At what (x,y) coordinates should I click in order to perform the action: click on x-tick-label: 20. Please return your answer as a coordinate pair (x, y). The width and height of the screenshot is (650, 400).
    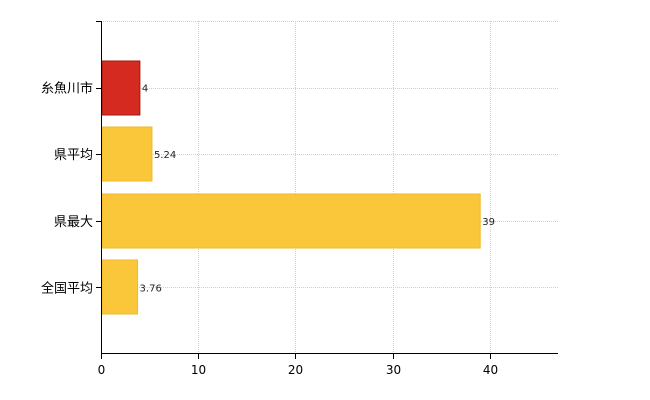
    Looking at the image, I should click on (295, 370).